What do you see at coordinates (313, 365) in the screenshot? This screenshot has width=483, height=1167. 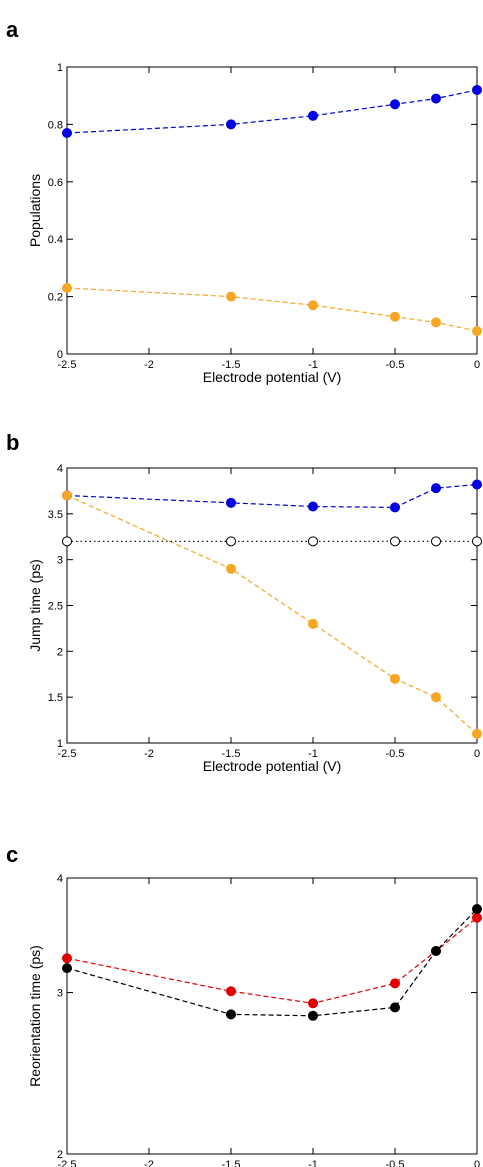 I see `x-tick-label-a-3: -1` at bounding box center [313, 365].